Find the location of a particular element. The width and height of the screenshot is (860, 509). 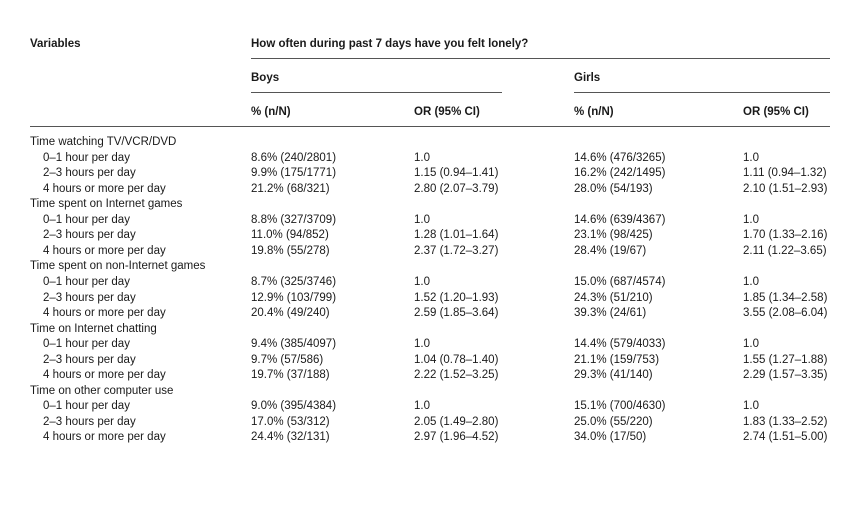

boys-or-cell: 2.22 (1.52–3.25) is located at coordinates (456, 375).